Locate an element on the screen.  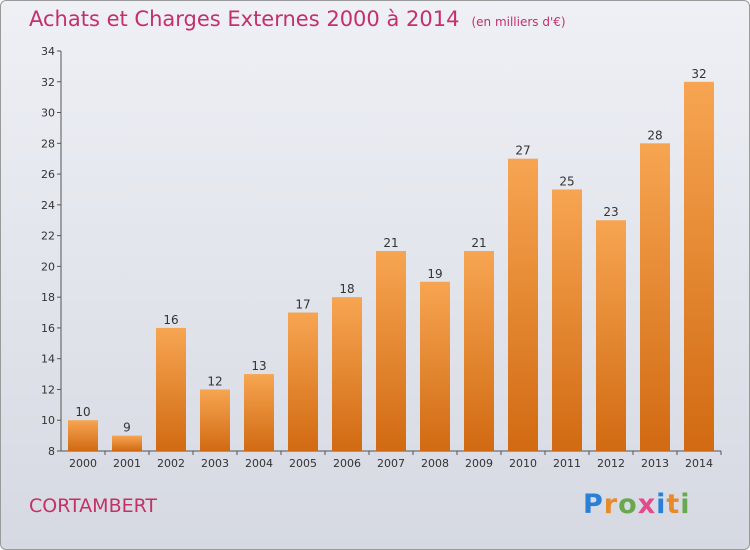
bar-value-label: 25 is located at coordinates (566, 181).